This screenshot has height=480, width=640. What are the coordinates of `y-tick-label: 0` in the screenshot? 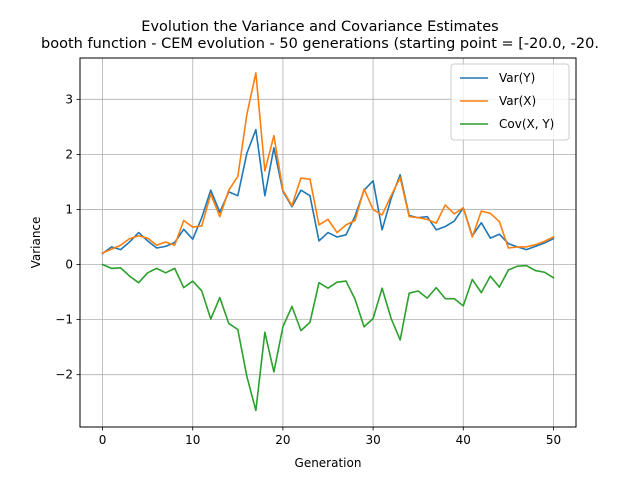 It's located at (69, 265).